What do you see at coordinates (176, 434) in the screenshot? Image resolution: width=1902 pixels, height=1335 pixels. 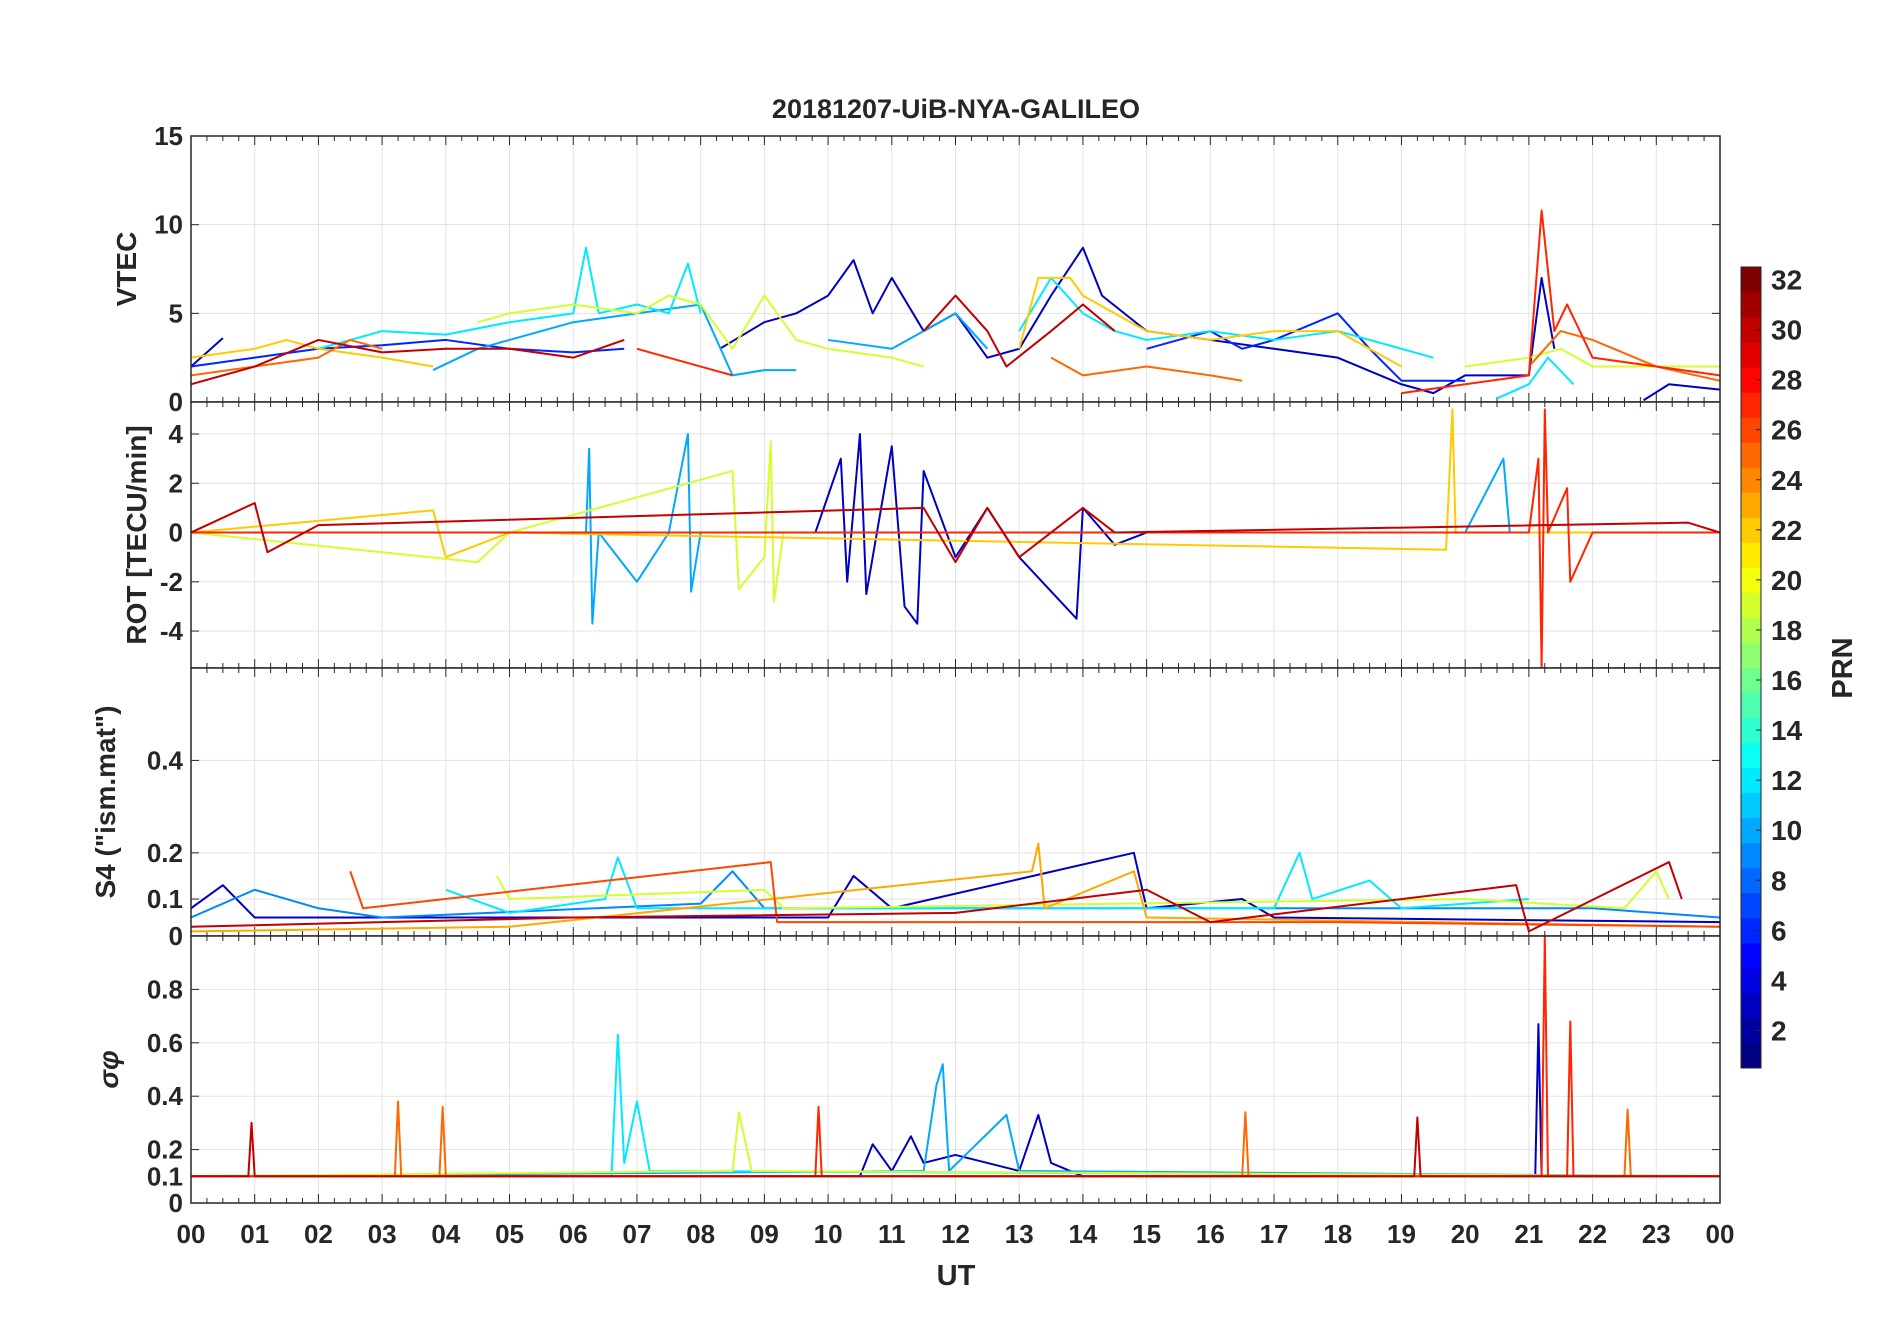 I see `y-tick-label: 4` at bounding box center [176, 434].